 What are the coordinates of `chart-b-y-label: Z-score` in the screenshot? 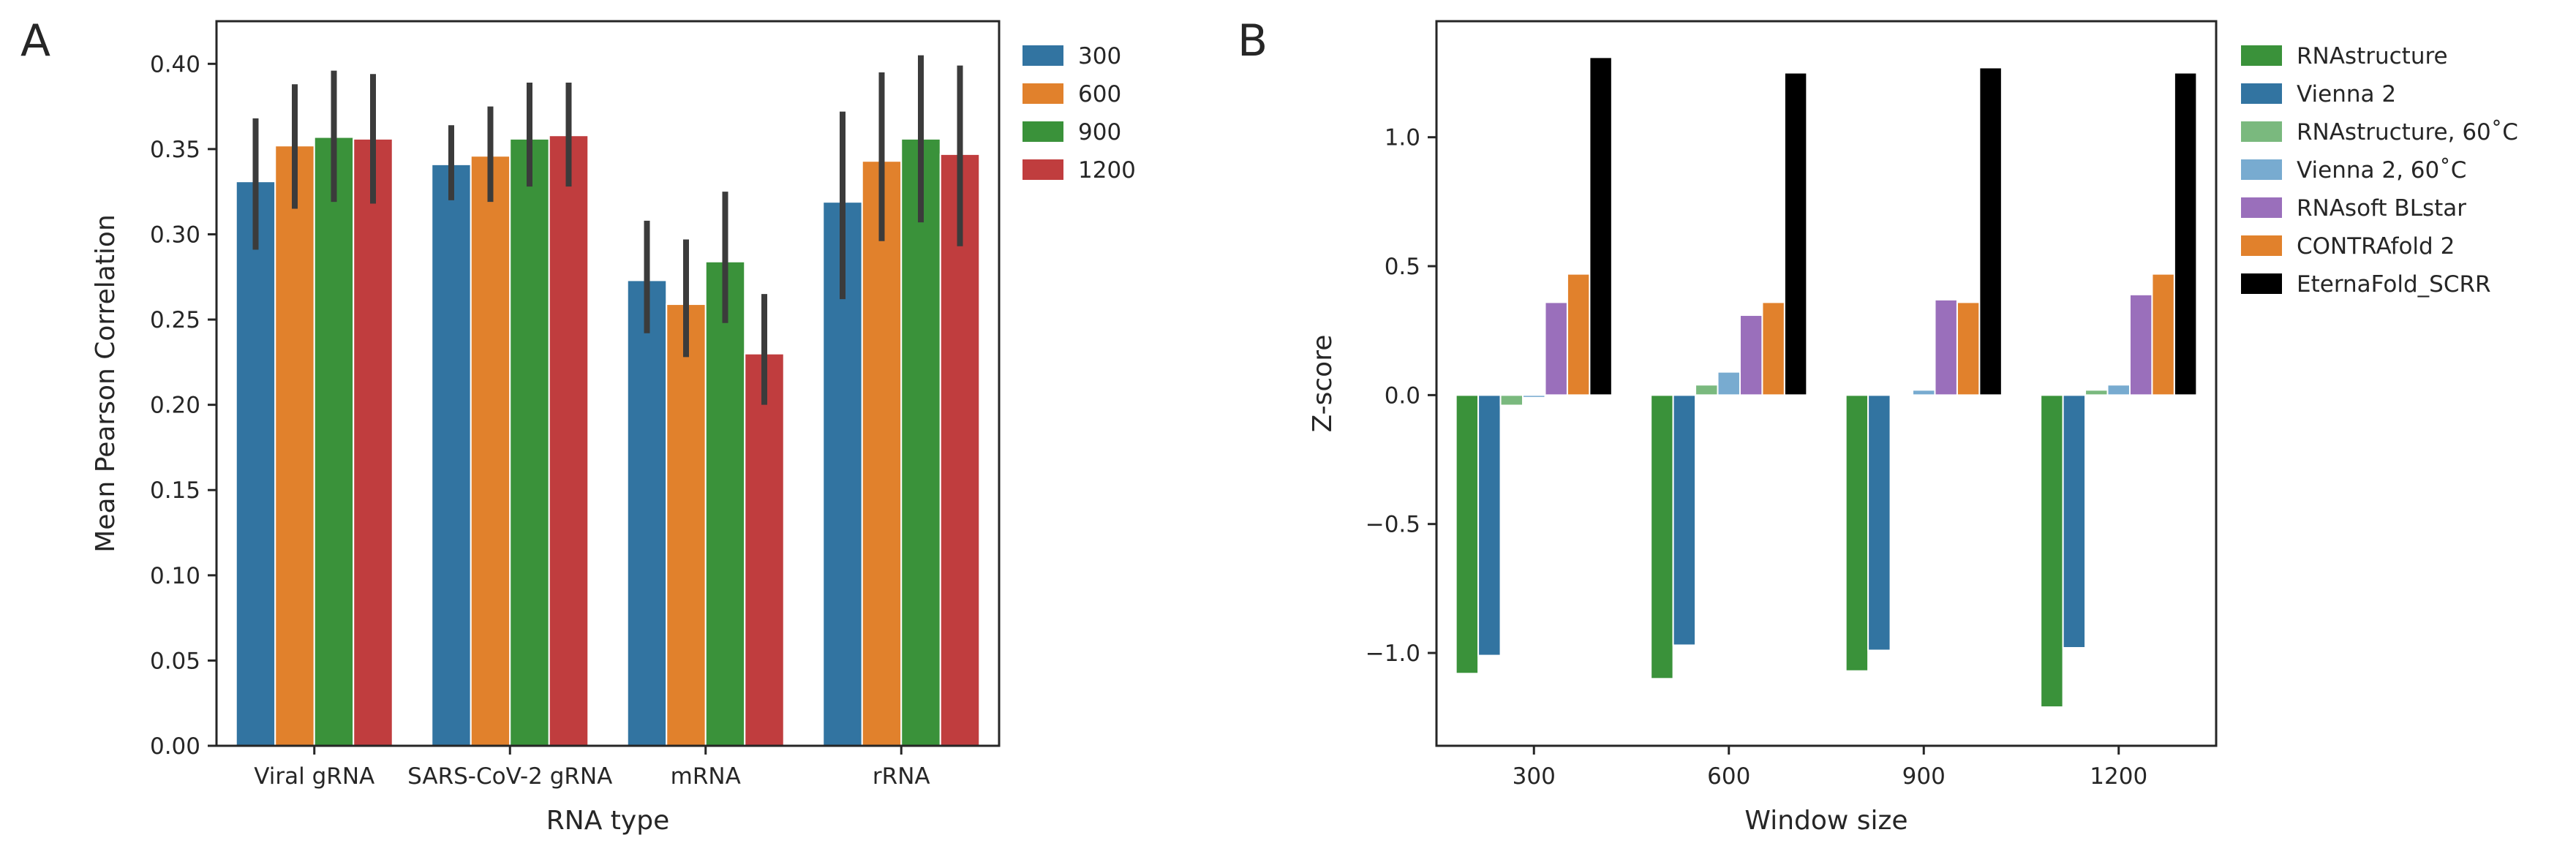 It's located at (1323, 384).